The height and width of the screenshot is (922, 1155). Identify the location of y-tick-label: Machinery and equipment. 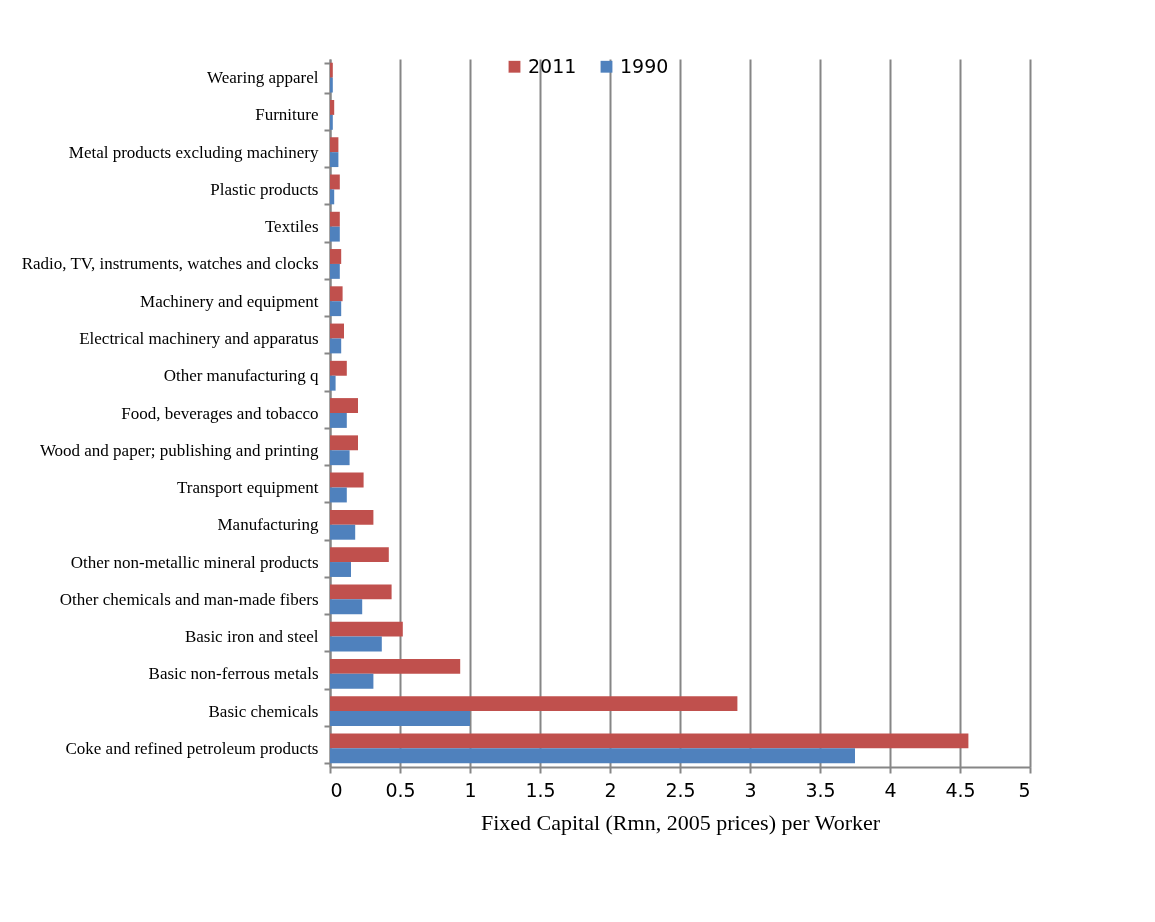
(229, 301).